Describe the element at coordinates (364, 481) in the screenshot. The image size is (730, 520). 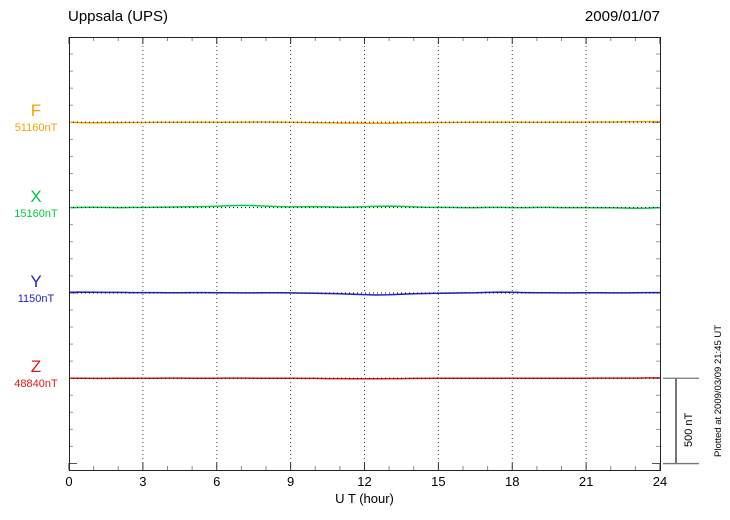
I see `x-tick-label-12: 12` at that location.